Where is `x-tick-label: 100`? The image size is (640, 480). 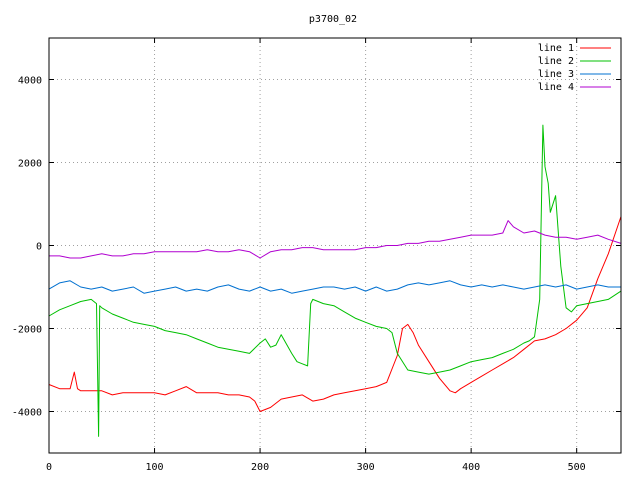
x-tick-label: 100 is located at coordinates (155, 467).